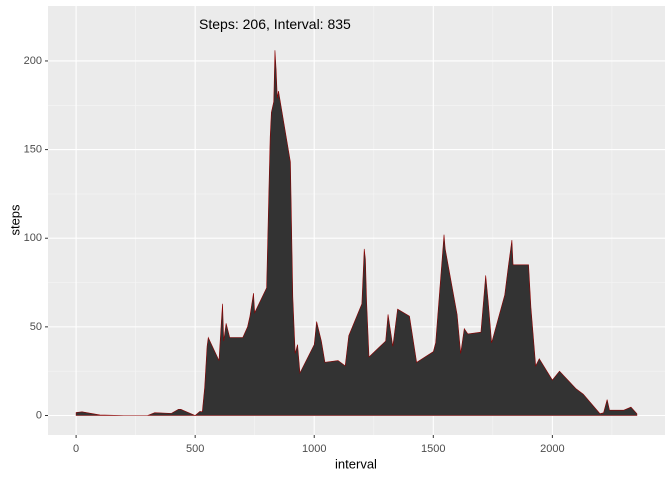 The width and height of the screenshot is (672, 480). Describe the element at coordinates (14, 220) in the screenshot. I see `y-axis-title: steps` at that location.